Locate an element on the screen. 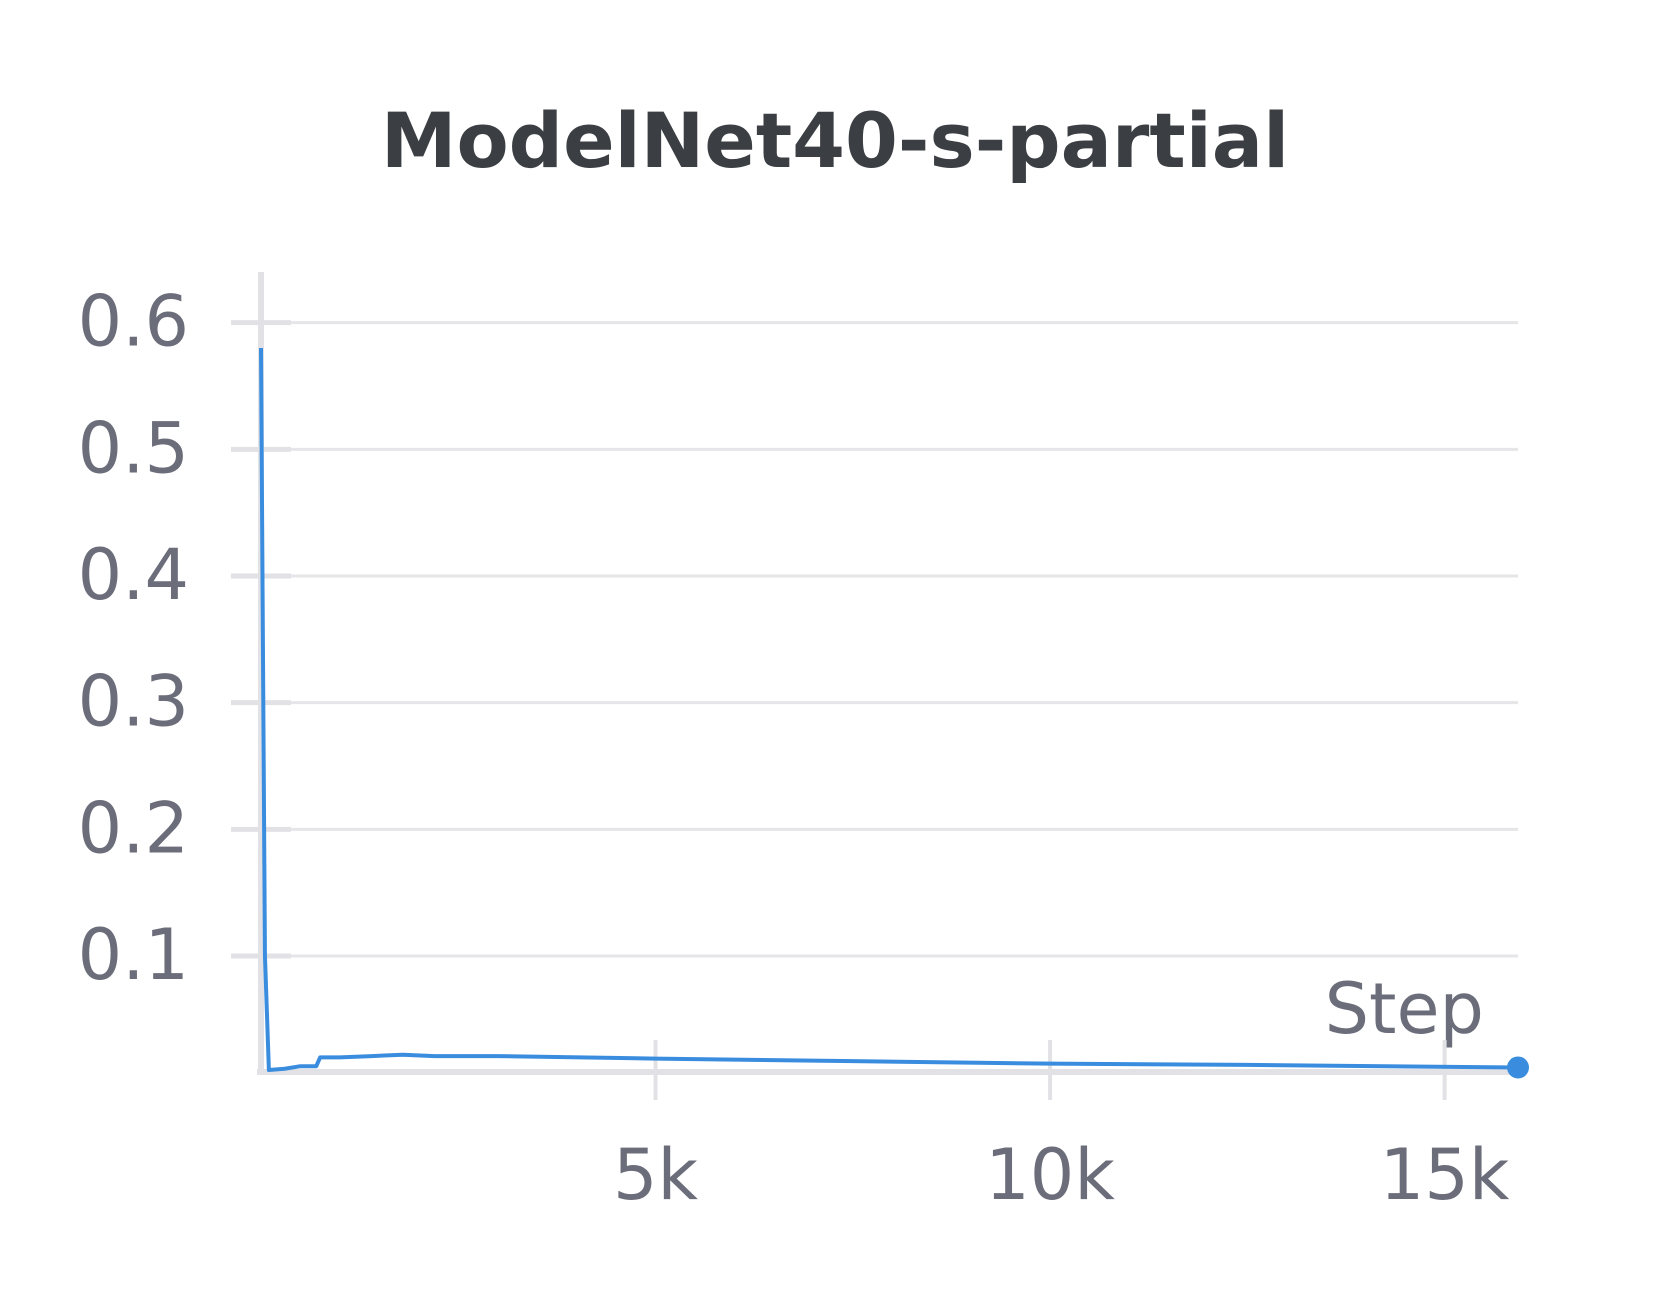 This screenshot has height=1310, width=1660. y-tick-label: 0.5 is located at coordinates (133, 448).